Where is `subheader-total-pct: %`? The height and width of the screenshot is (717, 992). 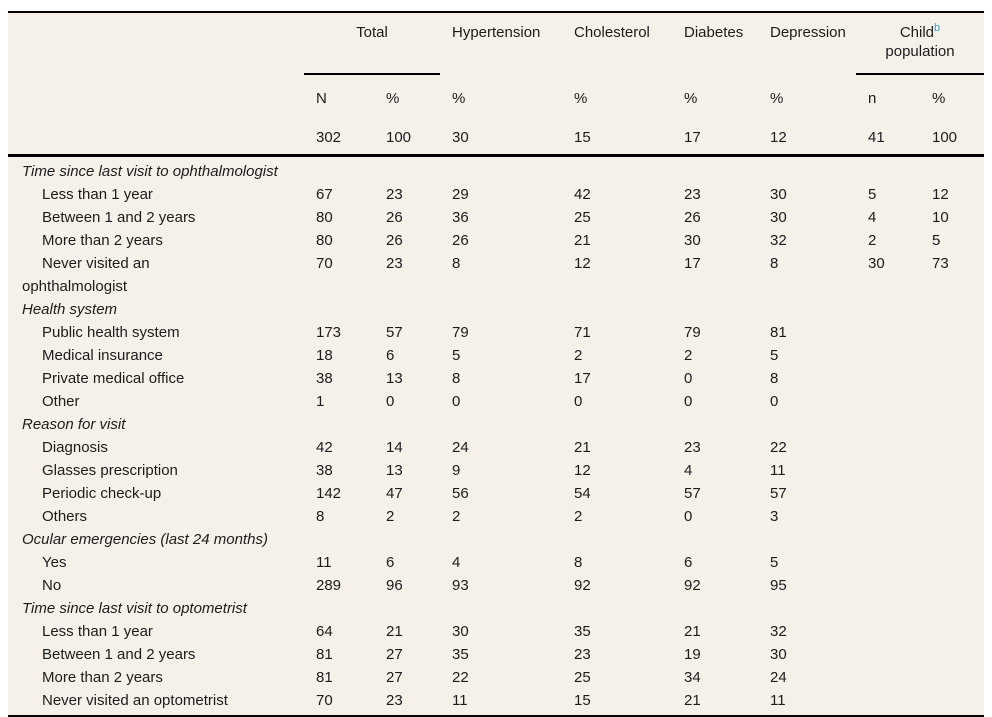 subheader-total-pct: % is located at coordinates (393, 98).